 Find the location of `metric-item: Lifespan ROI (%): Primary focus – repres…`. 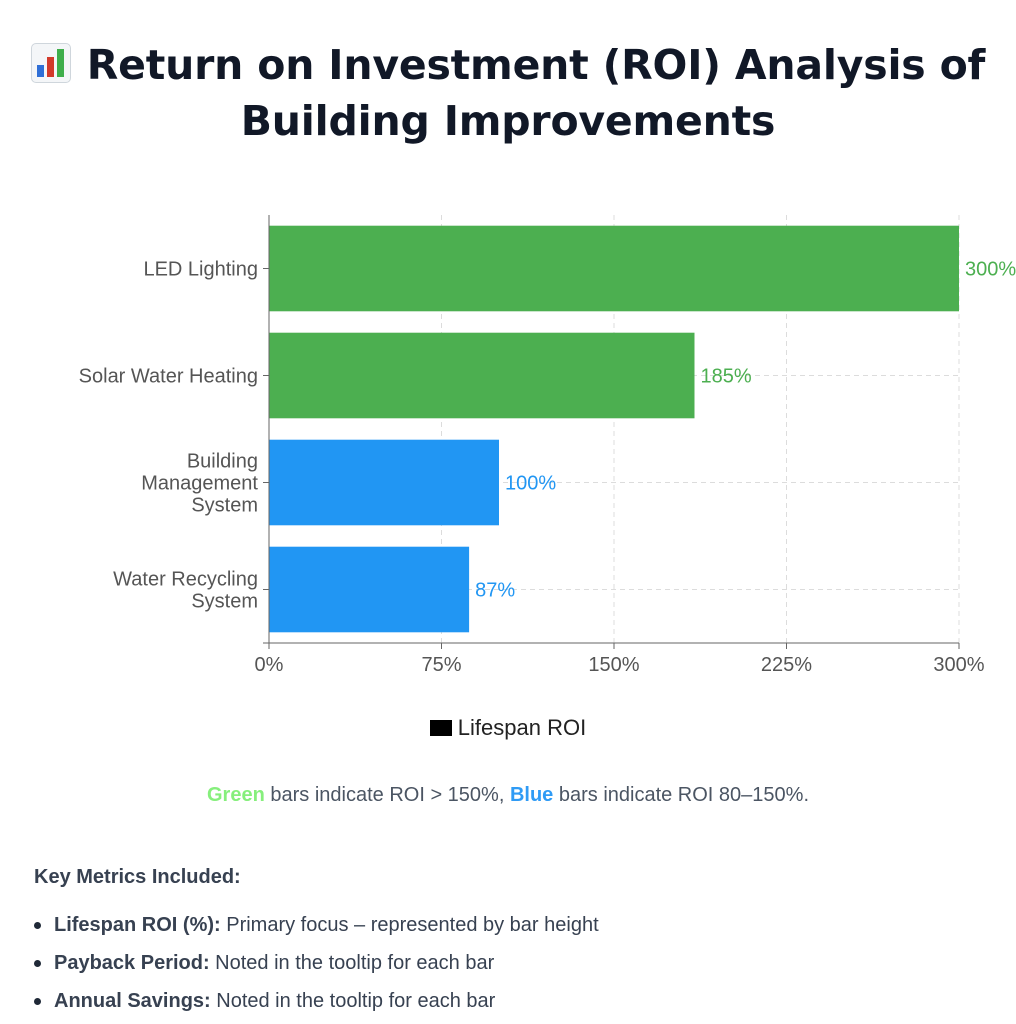

metric-item: Lifespan ROI (%): Primary focus – repres… is located at coordinates (316, 925).